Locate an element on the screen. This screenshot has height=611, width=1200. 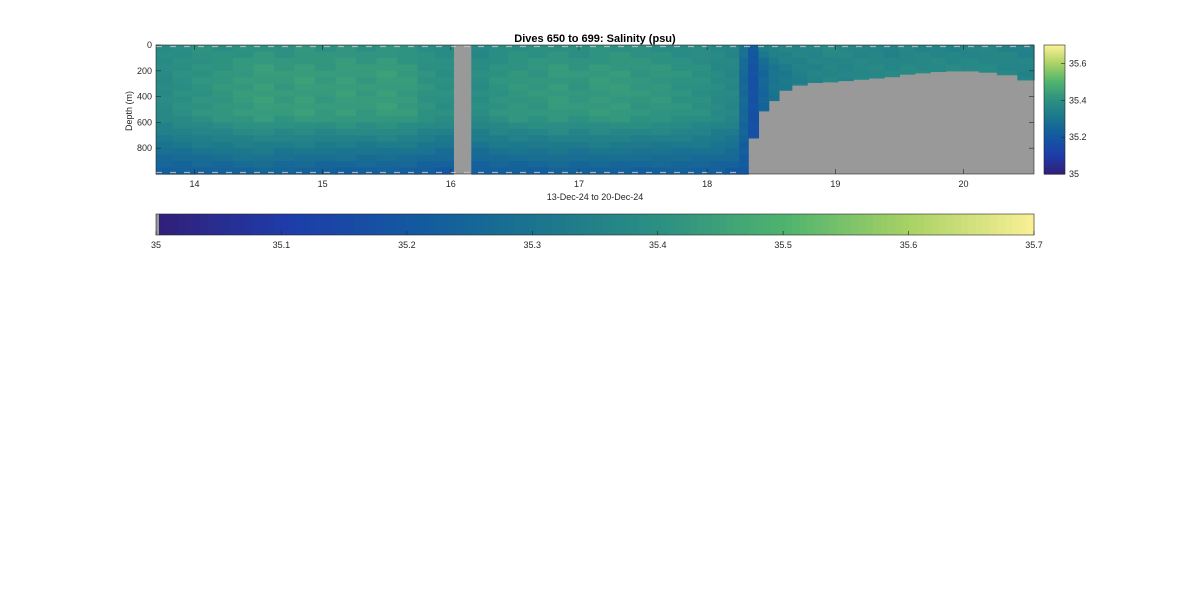
colorbar-horizontal: 35 35.1 35.2 35.3 35.4 35.5 35.6 35.7 is located at coordinates (597, 231).